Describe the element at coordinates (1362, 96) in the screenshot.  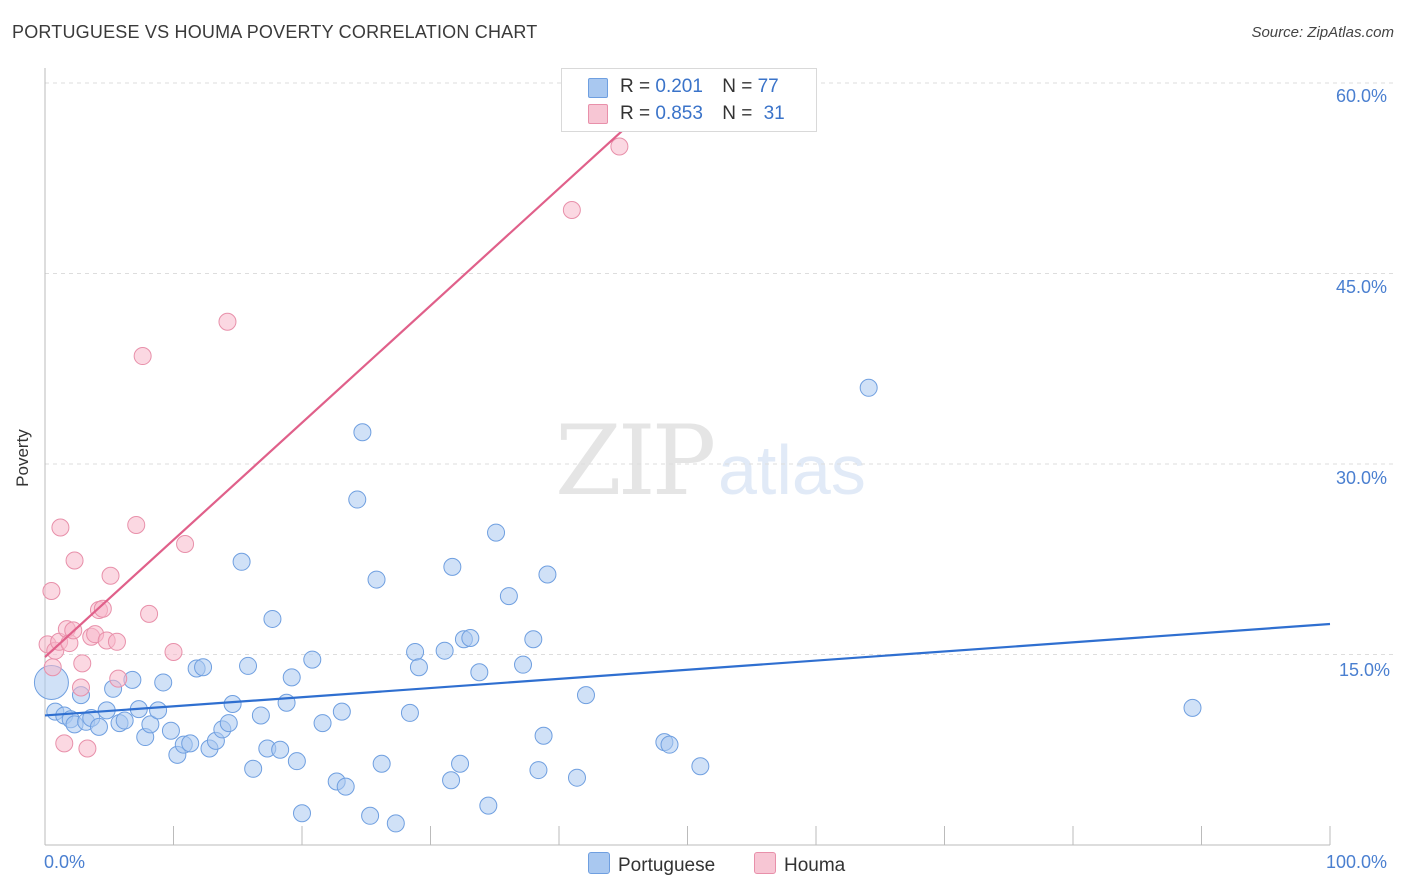
I see `y-tick-label-60: 60.0%` at that location.